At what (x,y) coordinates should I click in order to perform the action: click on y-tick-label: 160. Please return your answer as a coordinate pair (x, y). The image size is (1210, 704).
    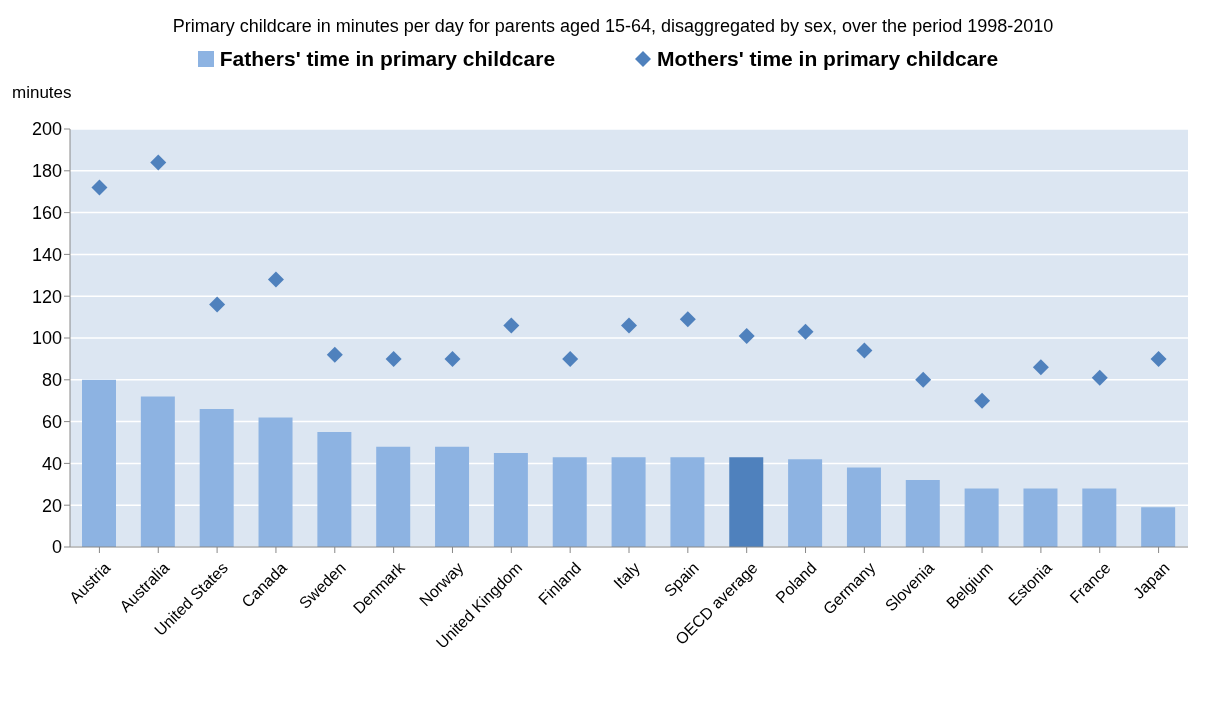
    Looking at the image, I should click on (46, 212).